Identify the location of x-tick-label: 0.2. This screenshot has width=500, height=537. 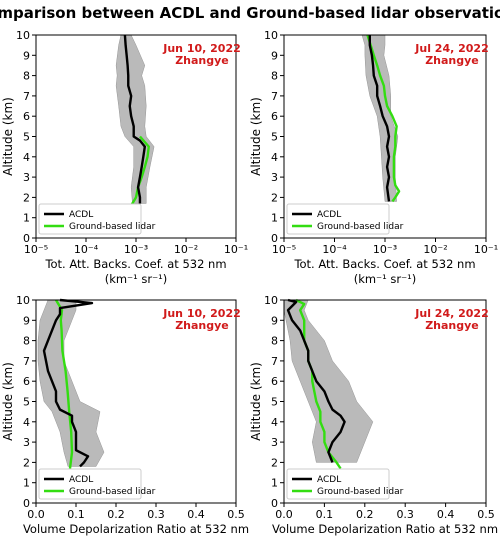
(116, 514).